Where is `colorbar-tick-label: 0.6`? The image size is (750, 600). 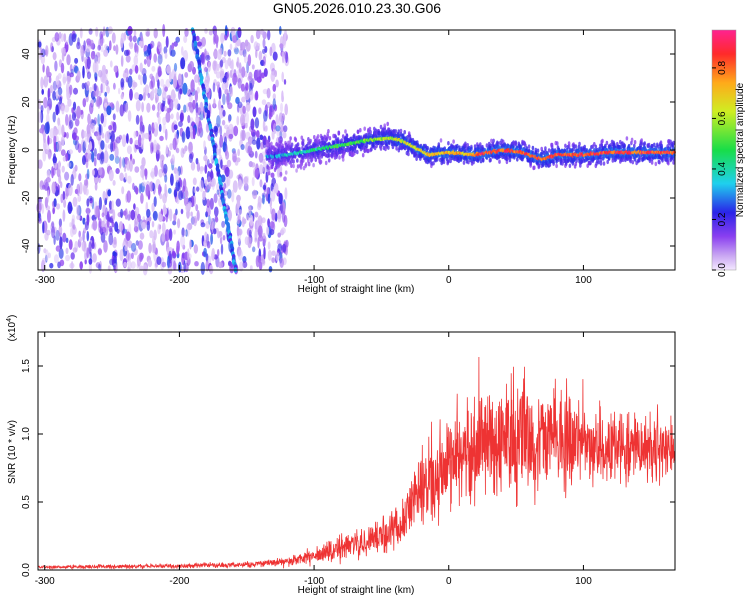
colorbar-tick-label: 0.6 is located at coordinates (722, 118).